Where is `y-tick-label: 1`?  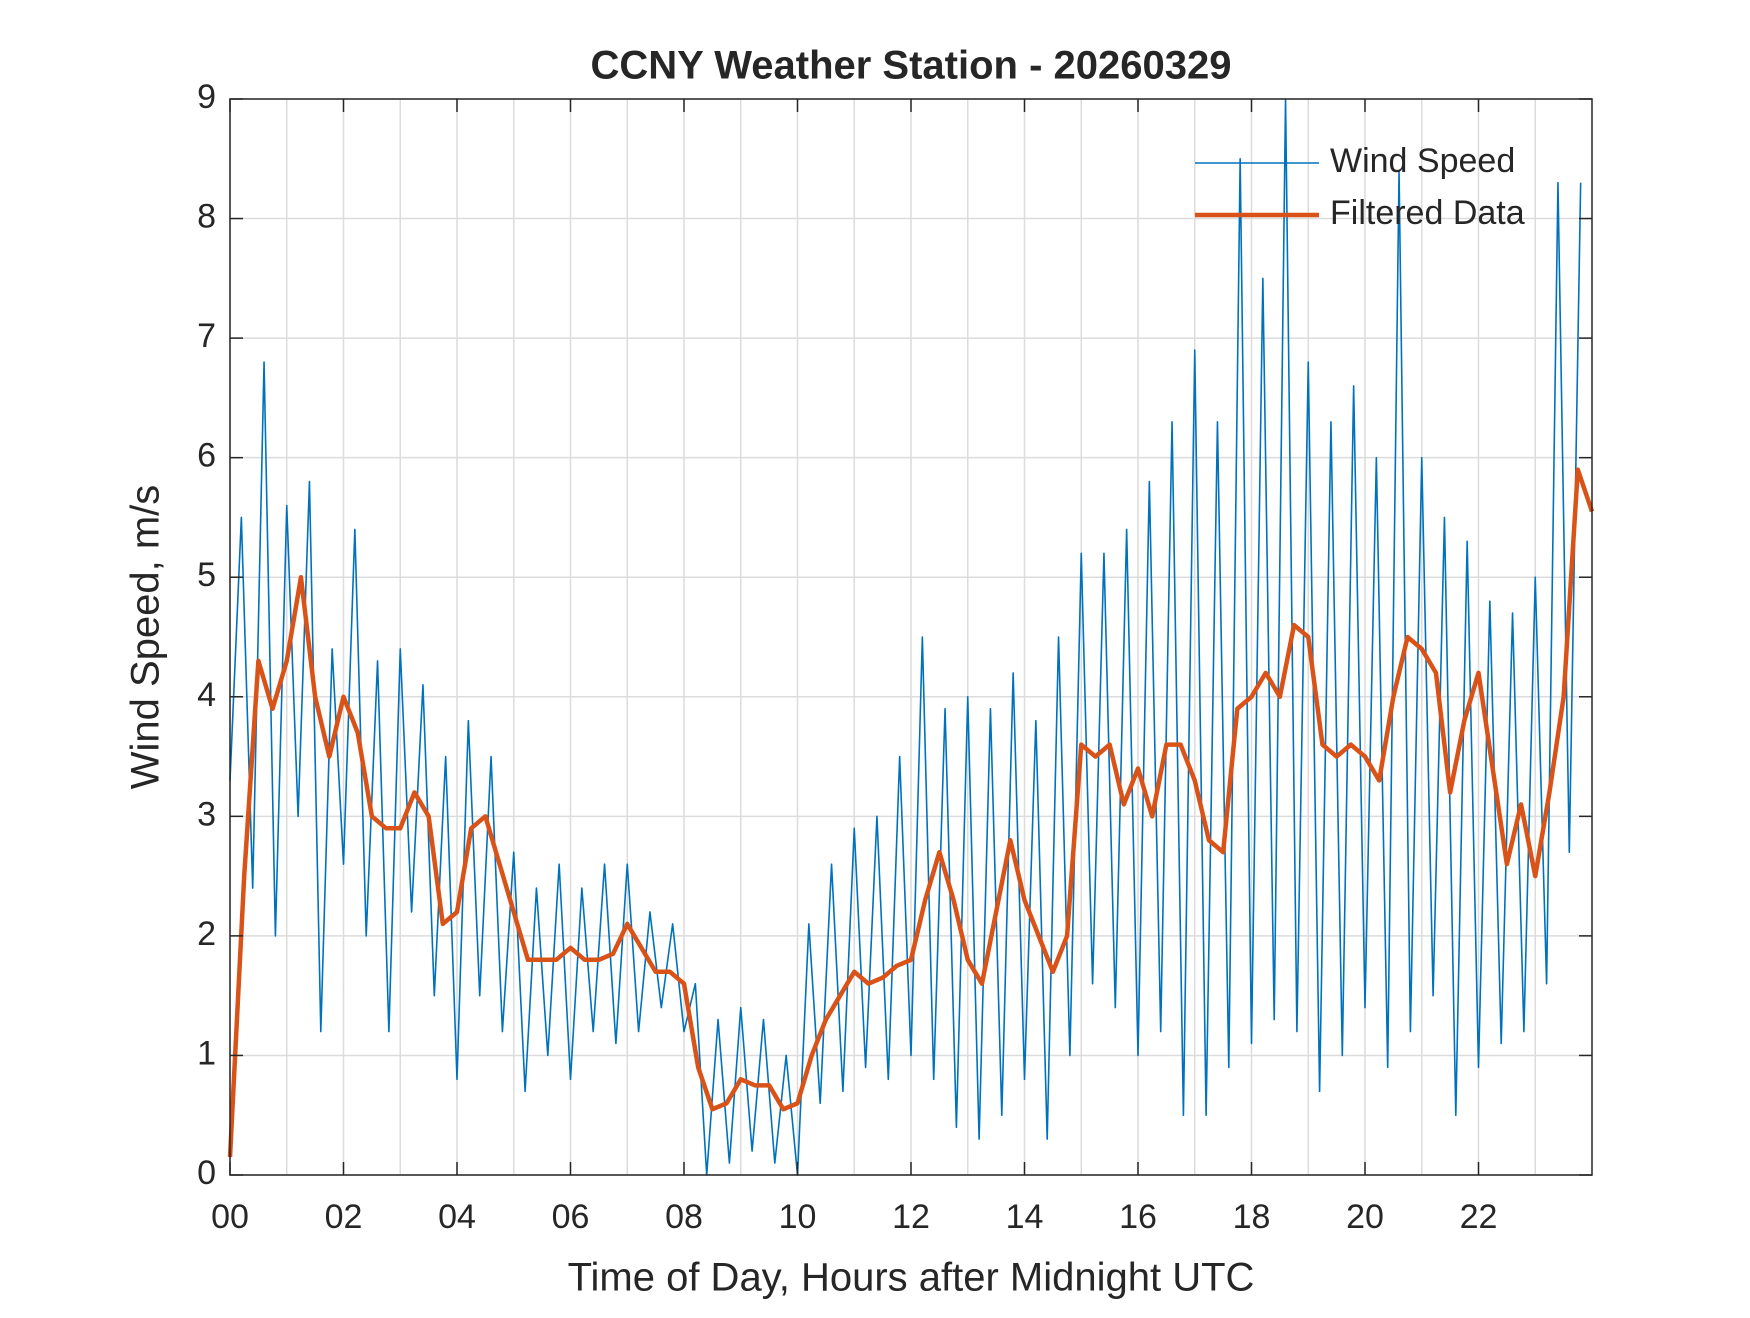
y-tick-label: 1 is located at coordinates (206, 1053).